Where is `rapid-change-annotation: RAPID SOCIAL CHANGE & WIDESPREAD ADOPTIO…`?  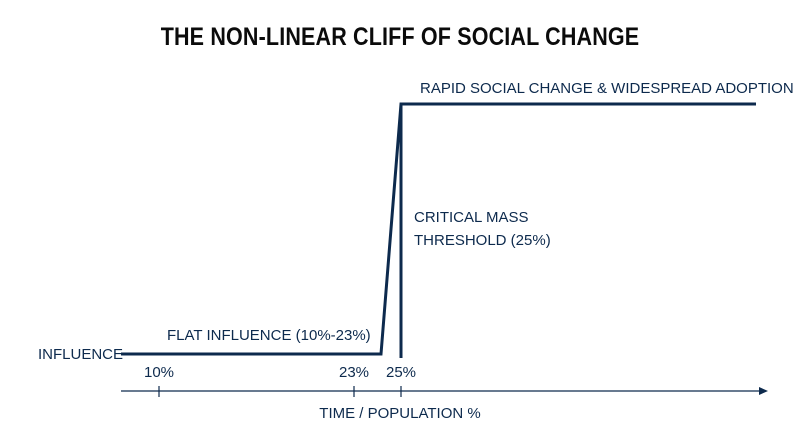 rapid-change-annotation: RAPID SOCIAL CHANGE & WIDESPREAD ADOPTIO… is located at coordinates (607, 88).